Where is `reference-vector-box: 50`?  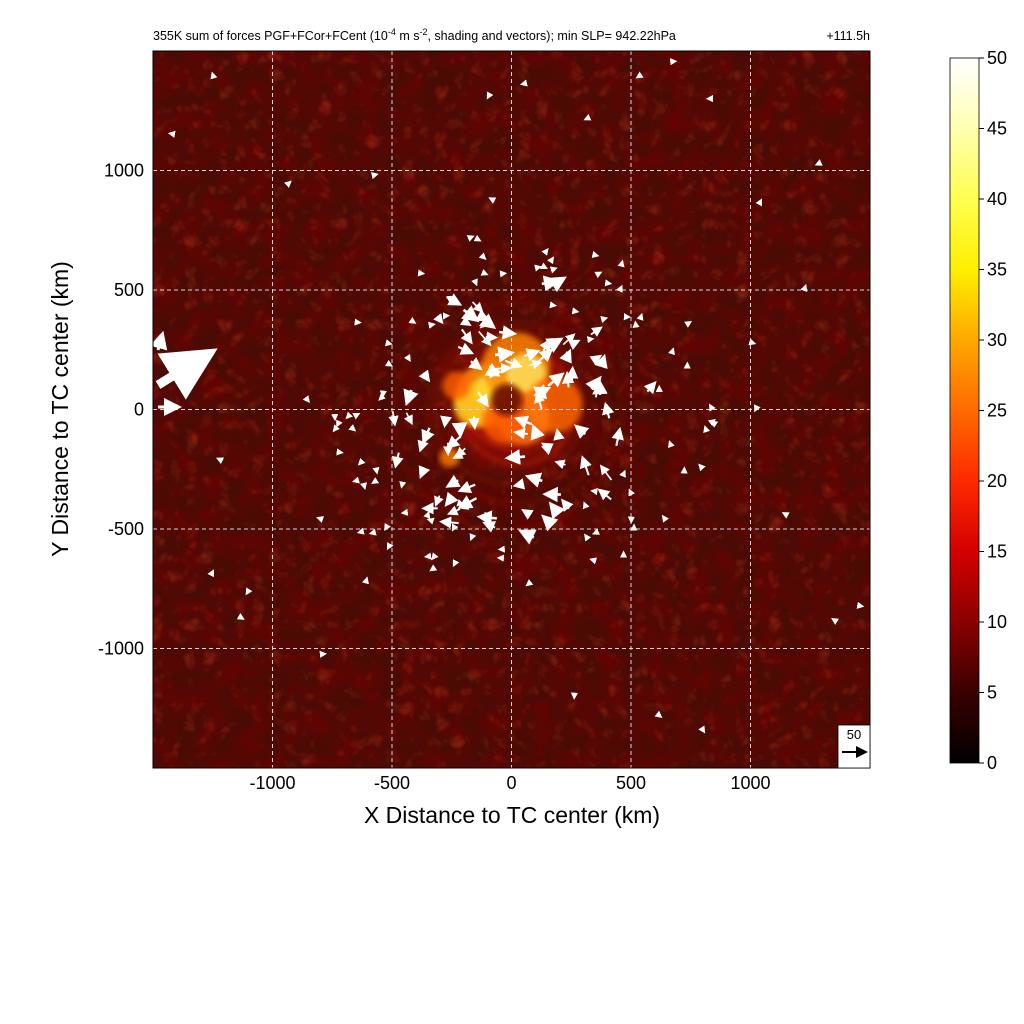 reference-vector-box: 50 is located at coordinates (854, 746).